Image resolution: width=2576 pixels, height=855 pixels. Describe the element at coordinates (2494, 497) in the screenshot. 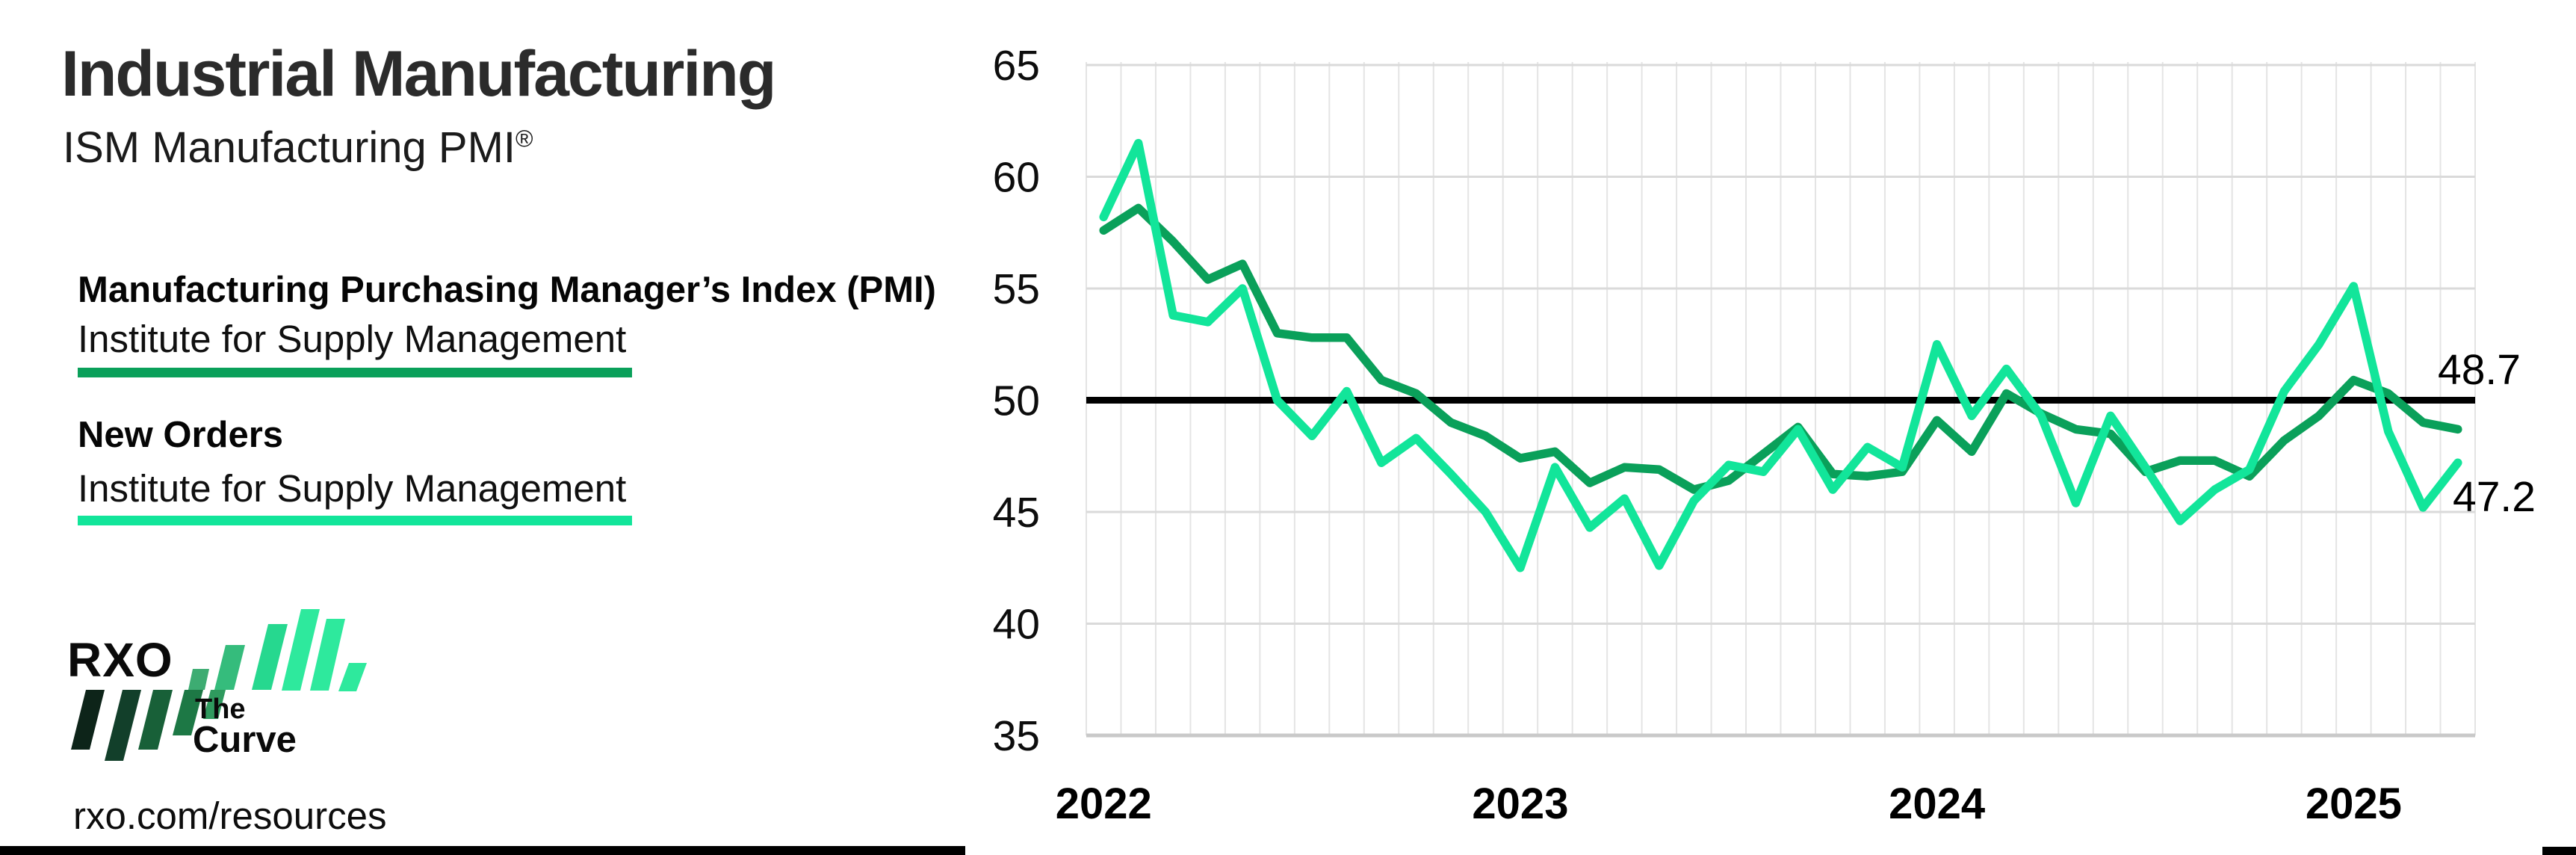

I see `new-orders-end-label: 47.2` at that location.